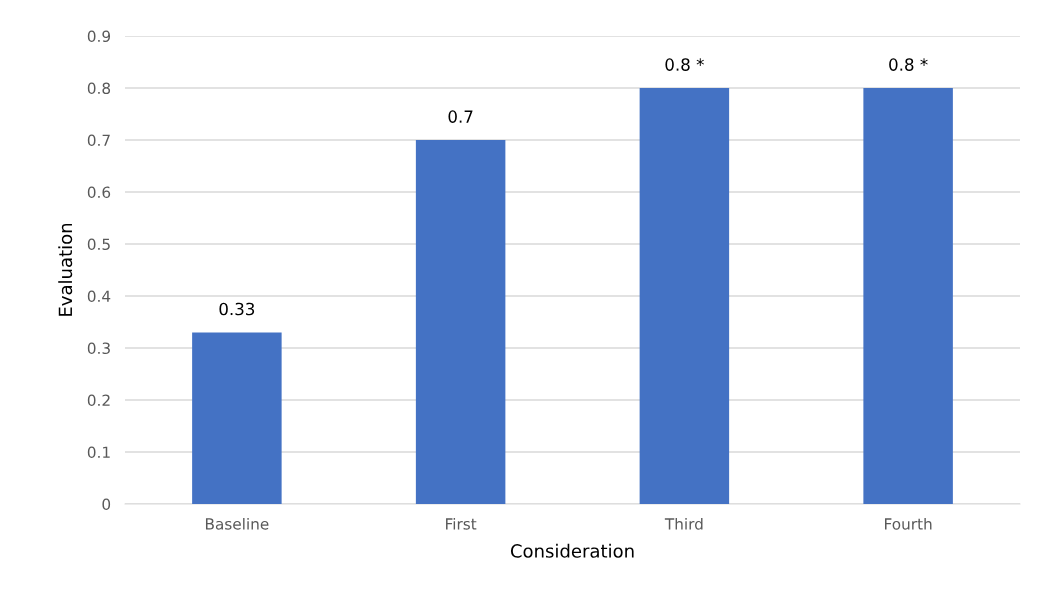  What do you see at coordinates (98, 452) in the screenshot?
I see `y-tick-label: 0.1` at bounding box center [98, 452].